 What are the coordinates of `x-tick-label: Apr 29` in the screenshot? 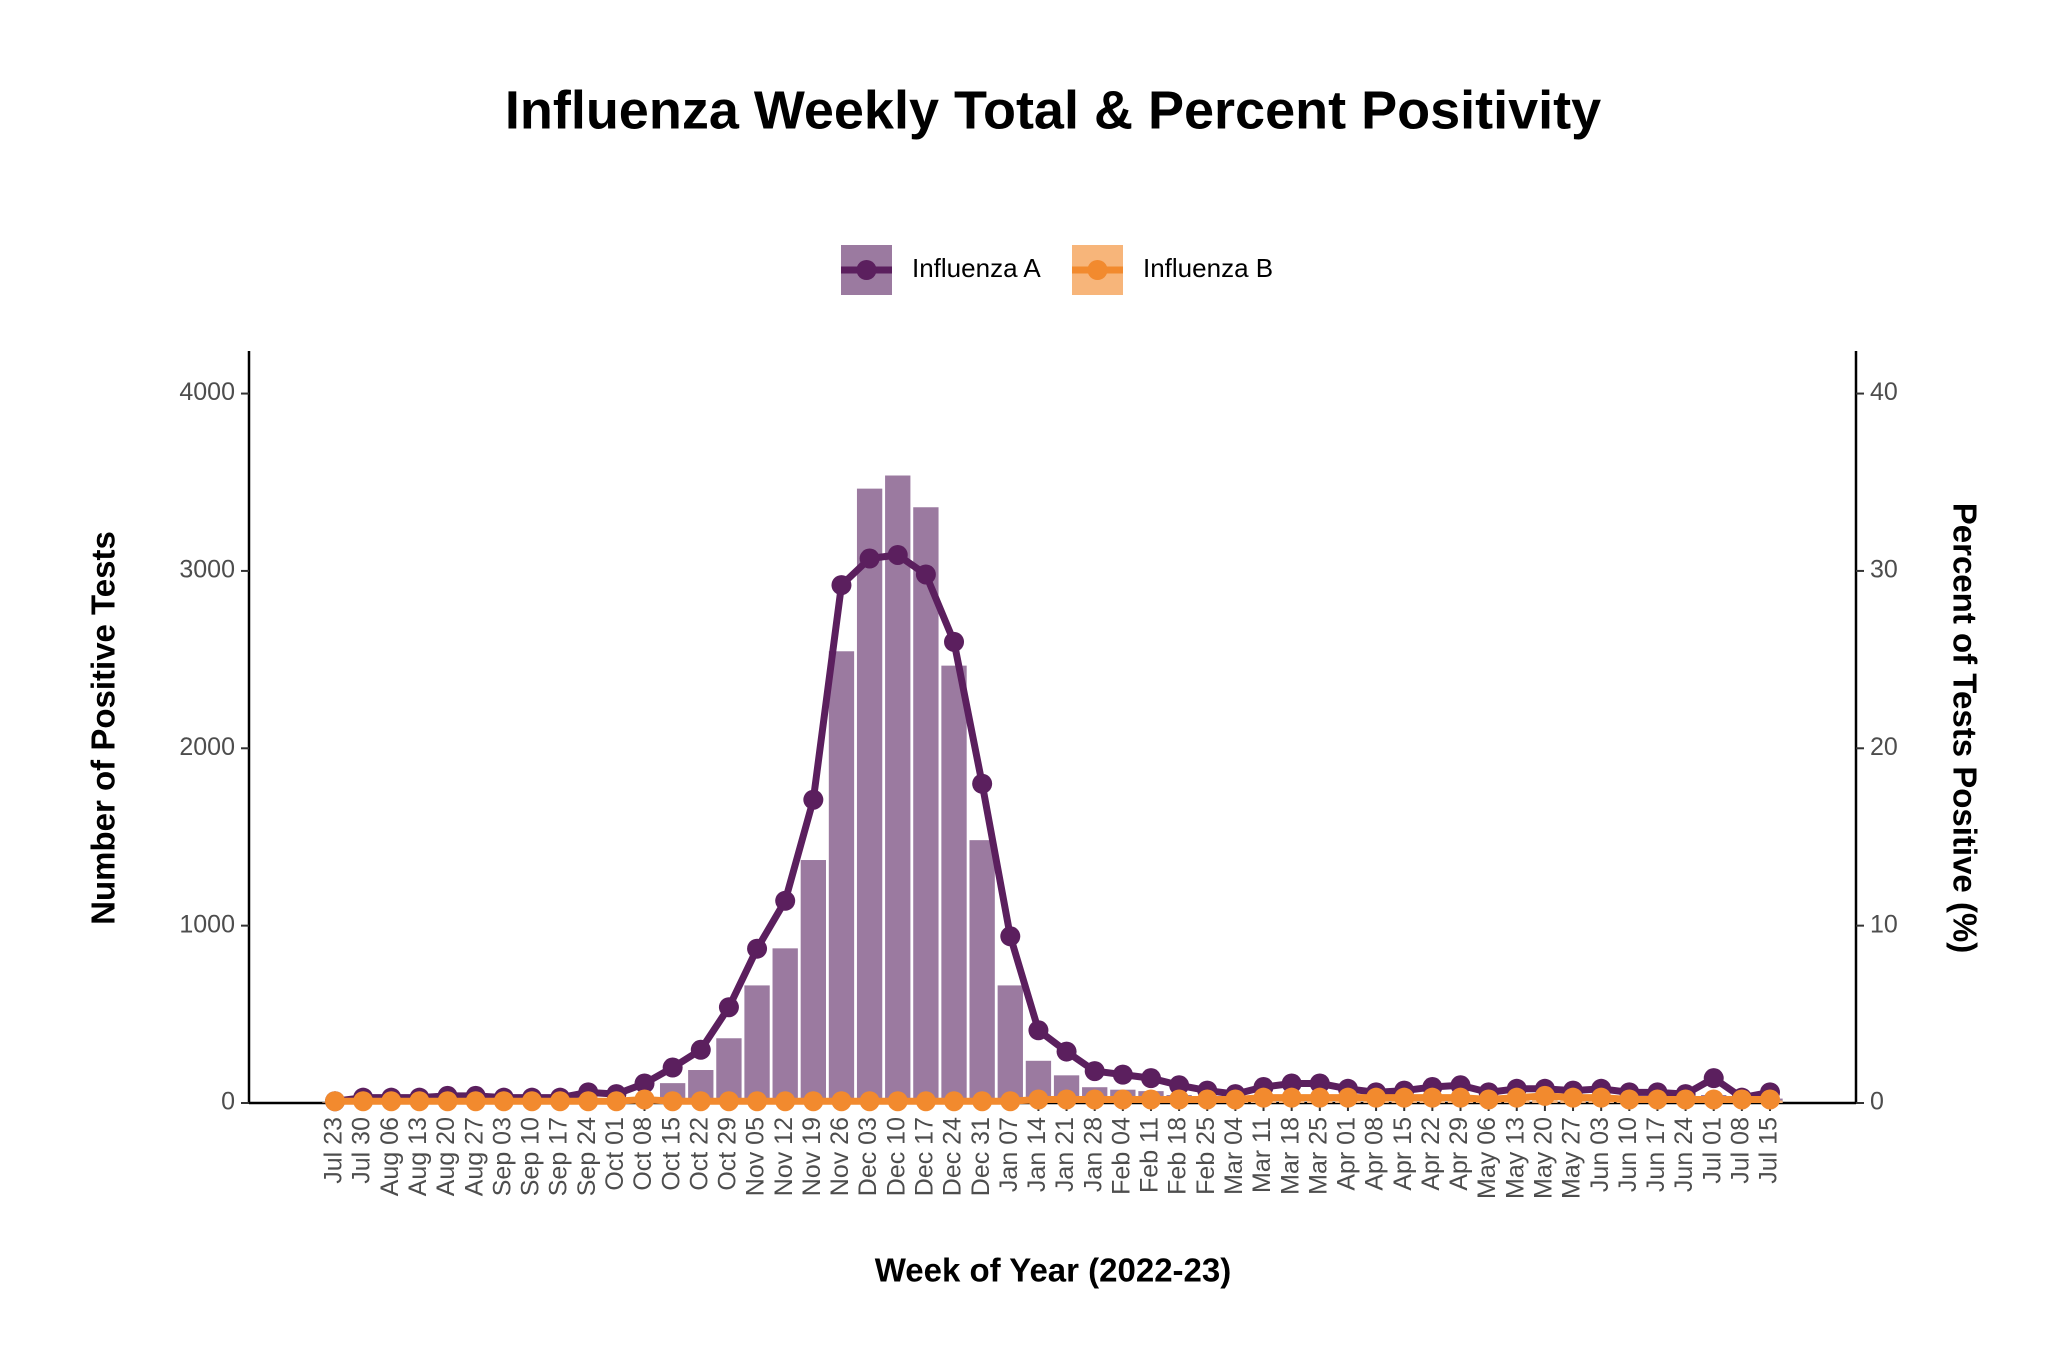 It's located at (1459, 1154).